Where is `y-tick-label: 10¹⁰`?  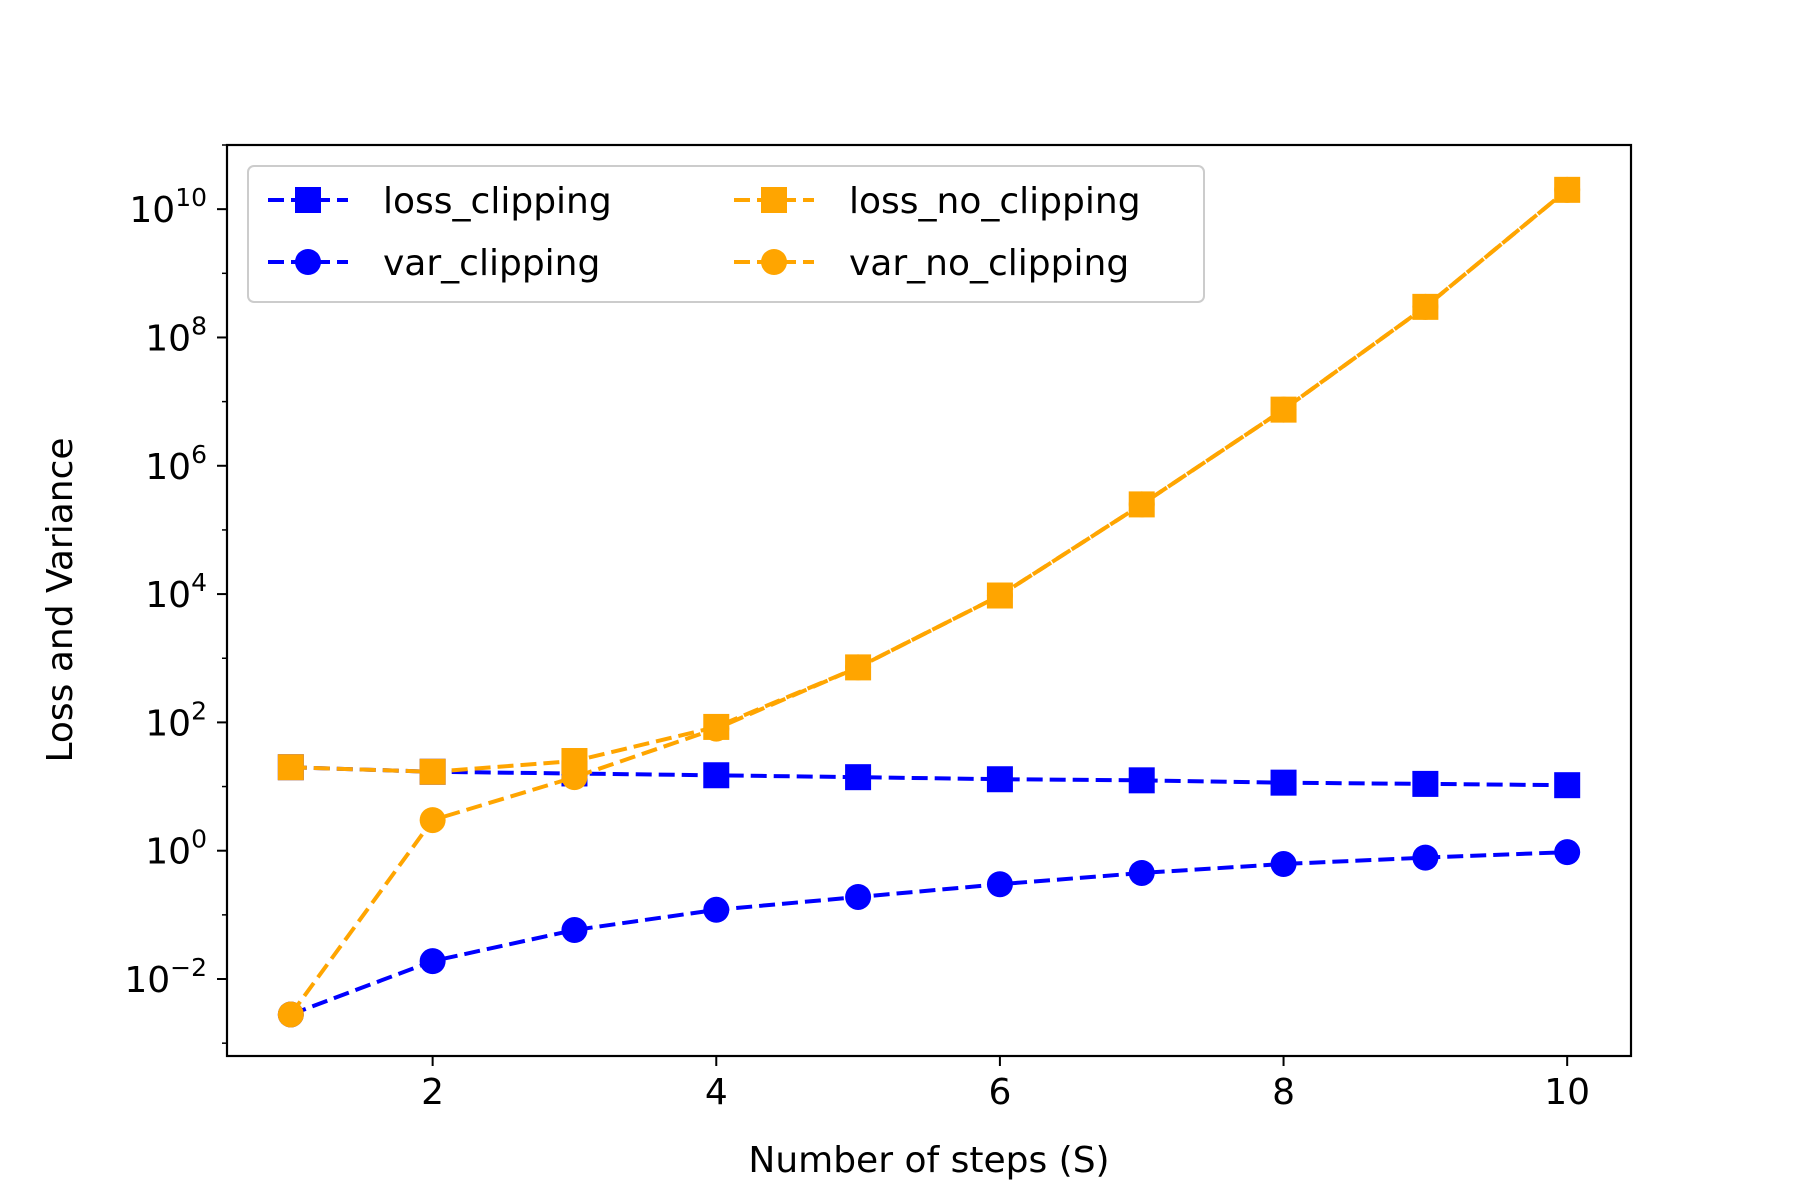
y-tick-label: 10¹⁰ is located at coordinates (168, 207).